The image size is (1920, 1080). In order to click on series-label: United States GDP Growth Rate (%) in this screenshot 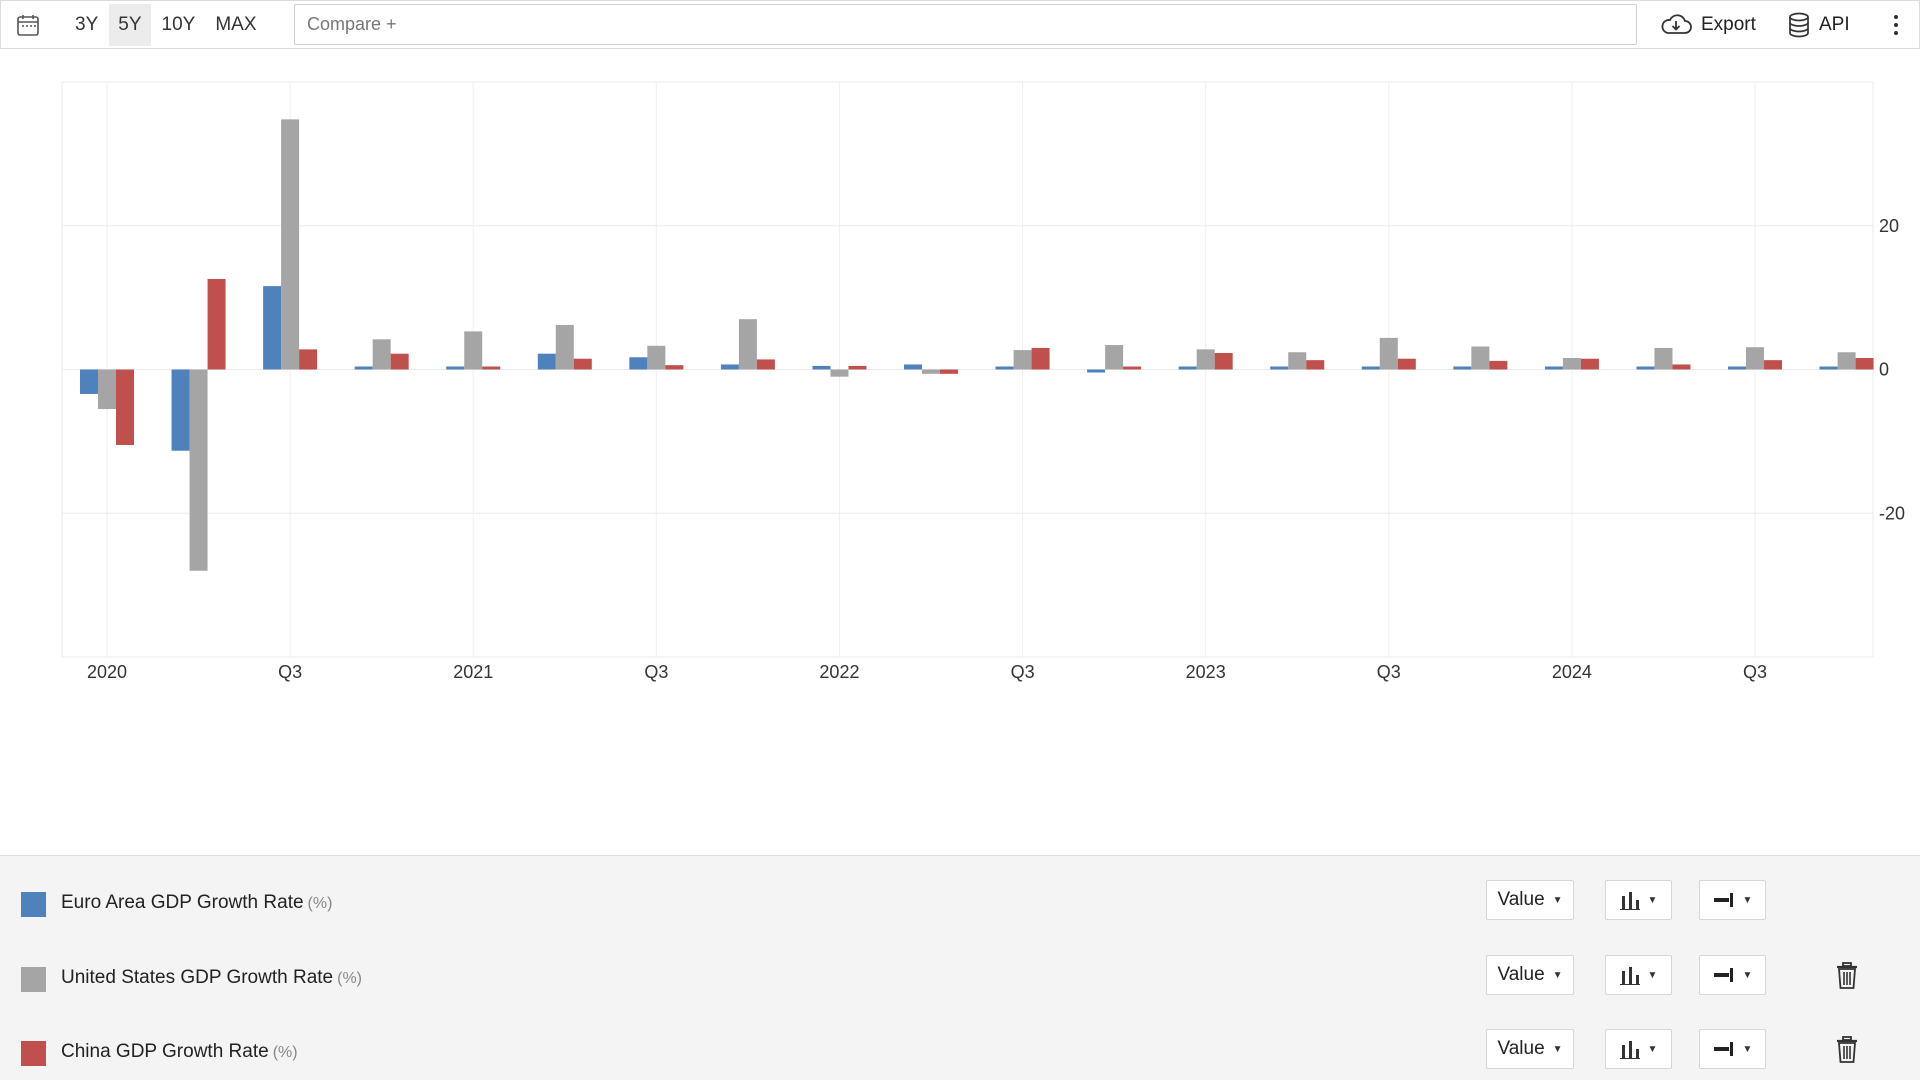, I will do `click(211, 977)`.